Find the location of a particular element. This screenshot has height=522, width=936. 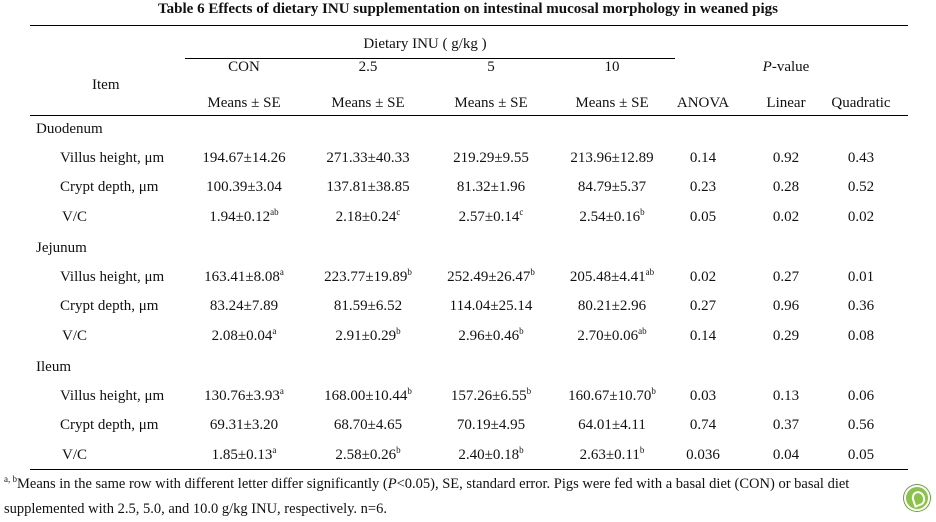

mean-se-text: 2.54±0.16 is located at coordinates (610, 217).